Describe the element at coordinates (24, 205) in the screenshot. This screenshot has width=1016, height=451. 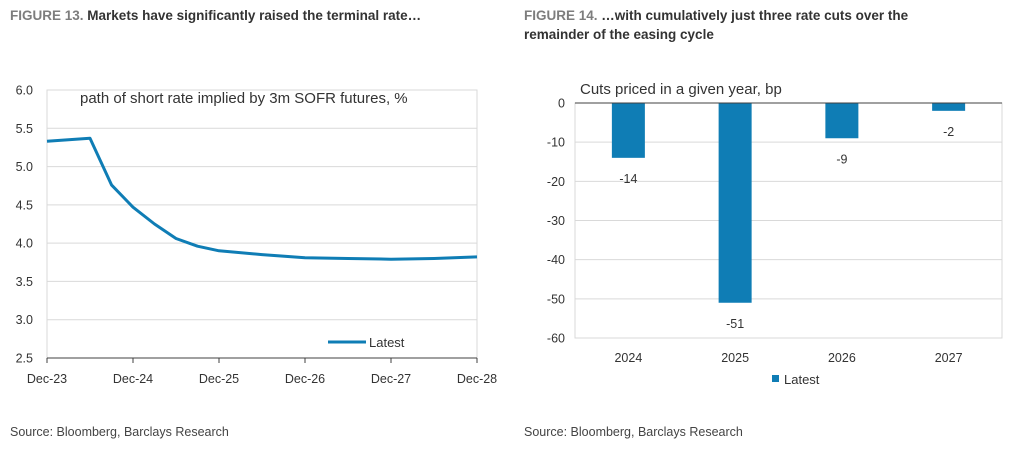
I see `line-chart-y-tick-label: 4.5` at that location.